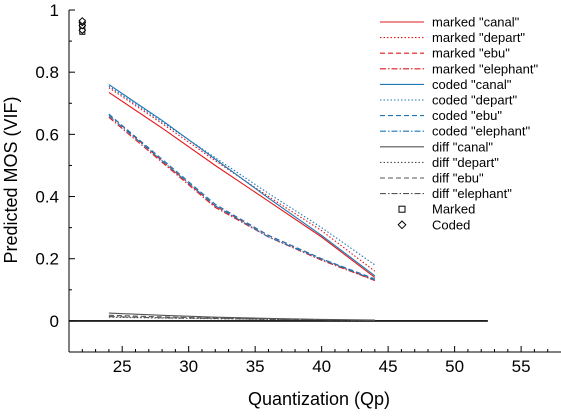  Describe the element at coordinates (388, 366) in the screenshot. I see `x-tick-label: 45` at that location.